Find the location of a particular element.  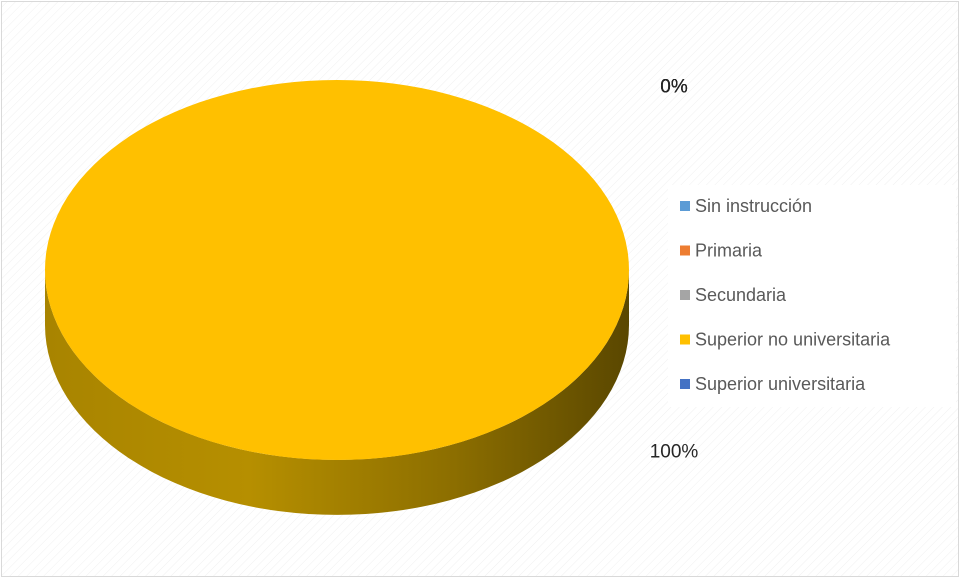

legend-box is located at coordinates (812, 296).